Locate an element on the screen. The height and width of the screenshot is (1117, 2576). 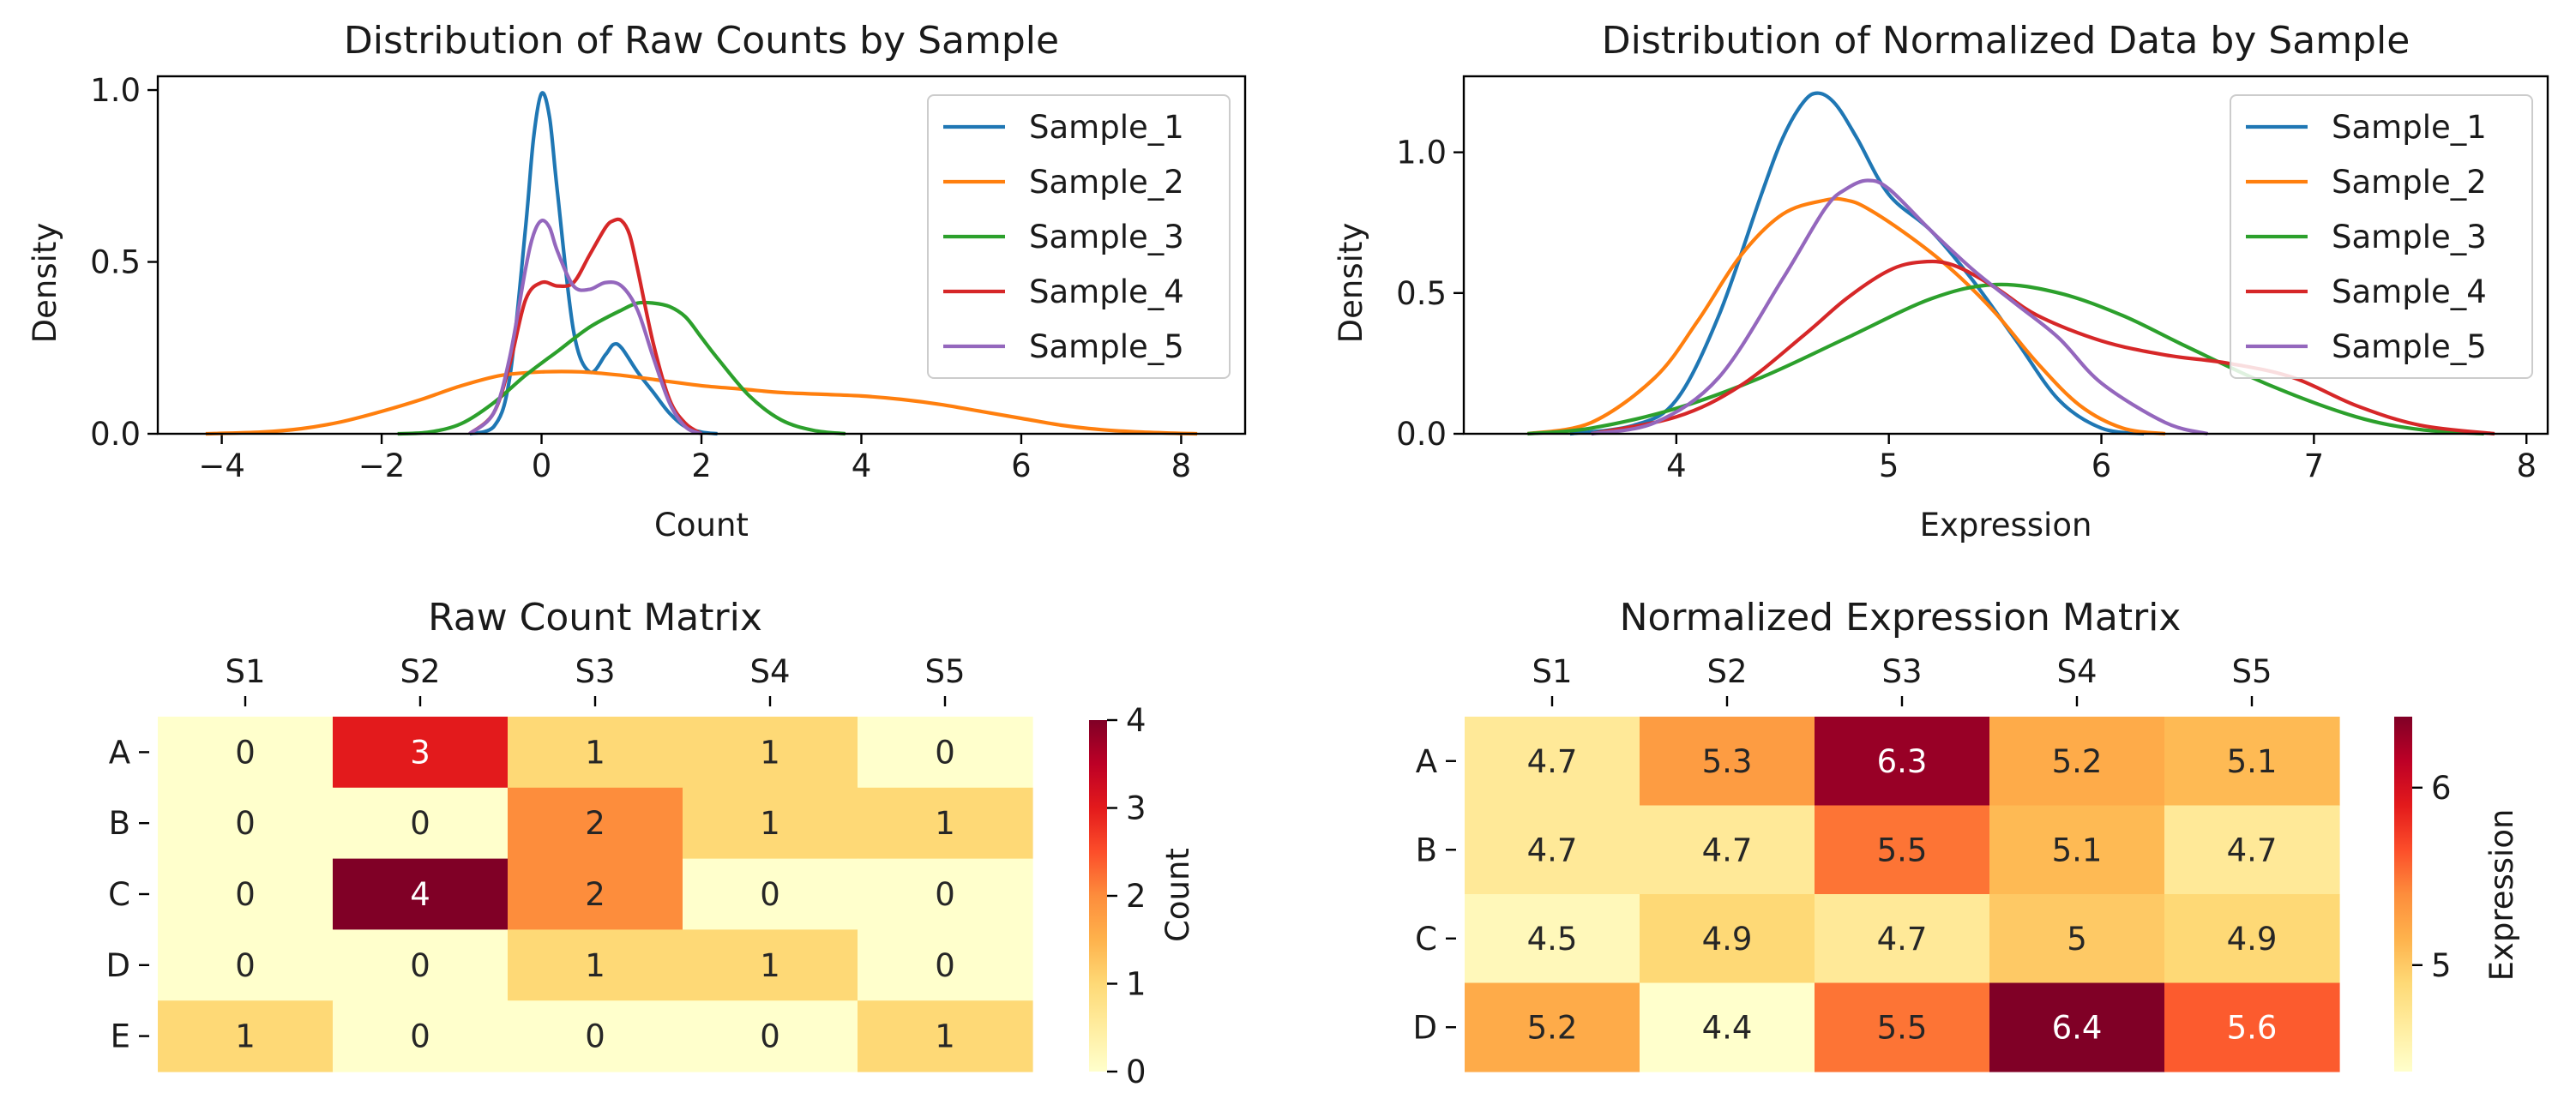
y-tick-label: 1.0 is located at coordinates (115, 90).